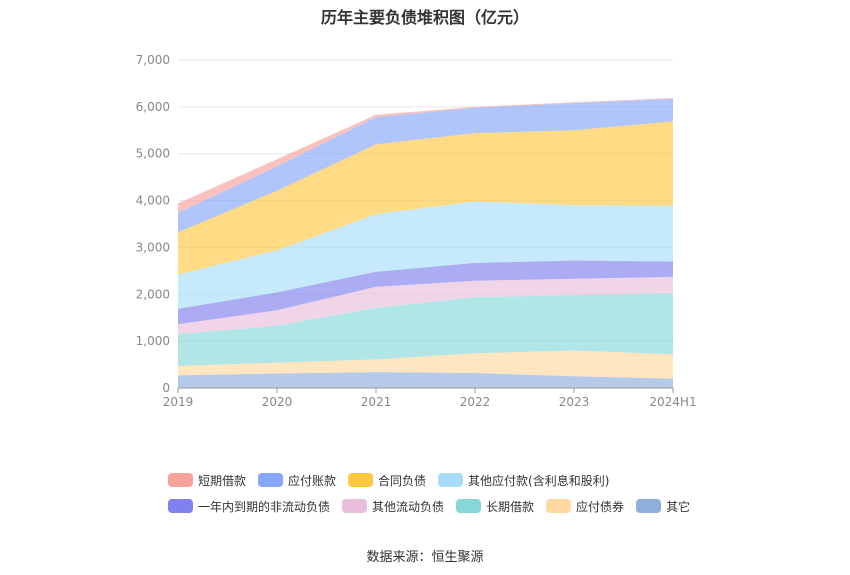 This screenshot has width=850, height=575. I want to click on legend-label: 应付债券, so click(600, 506).